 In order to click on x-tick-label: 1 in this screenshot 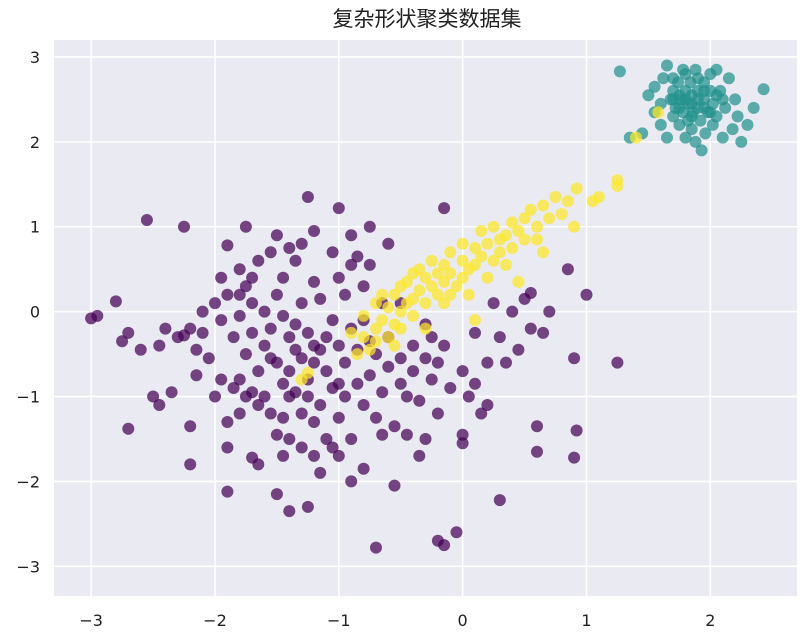, I will do `click(586, 620)`.